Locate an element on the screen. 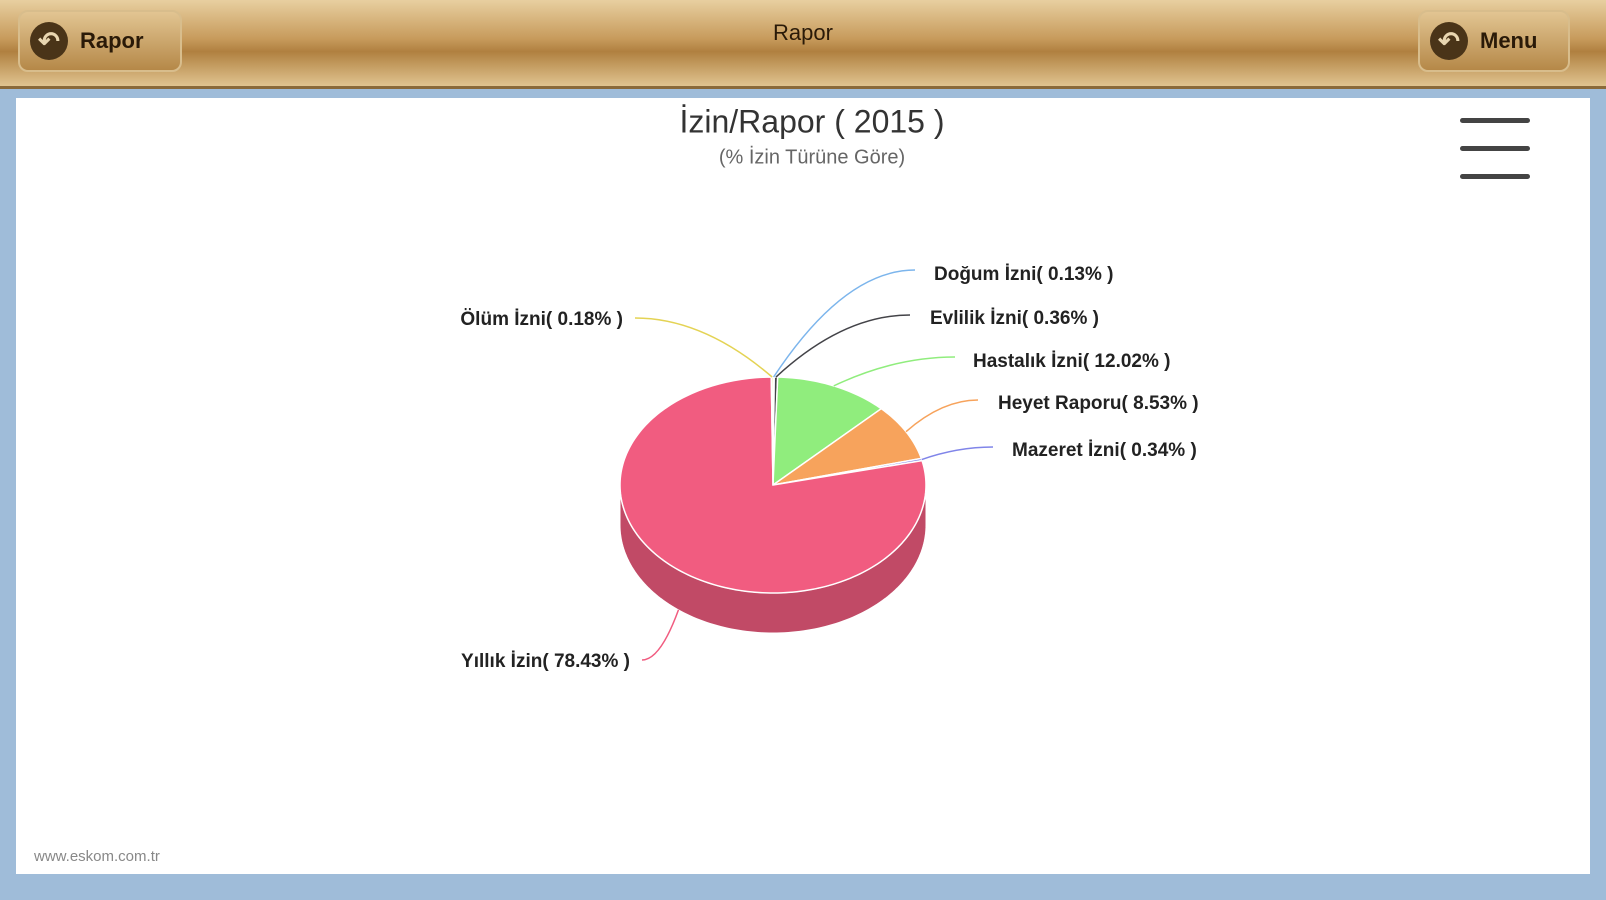 This screenshot has height=900, width=1606. chart-menu is located at coordinates (1520, 148).